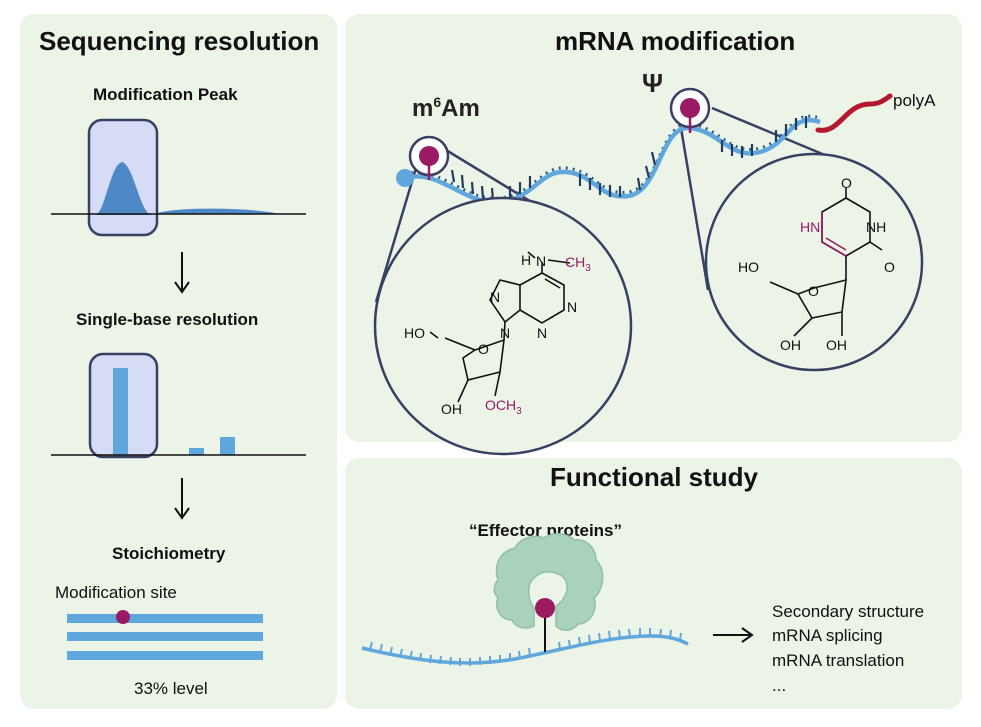 The width and height of the screenshot is (981, 727). What do you see at coordinates (548, 582) in the screenshot?
I see `effector-protein` at bounding box center [548, 582].